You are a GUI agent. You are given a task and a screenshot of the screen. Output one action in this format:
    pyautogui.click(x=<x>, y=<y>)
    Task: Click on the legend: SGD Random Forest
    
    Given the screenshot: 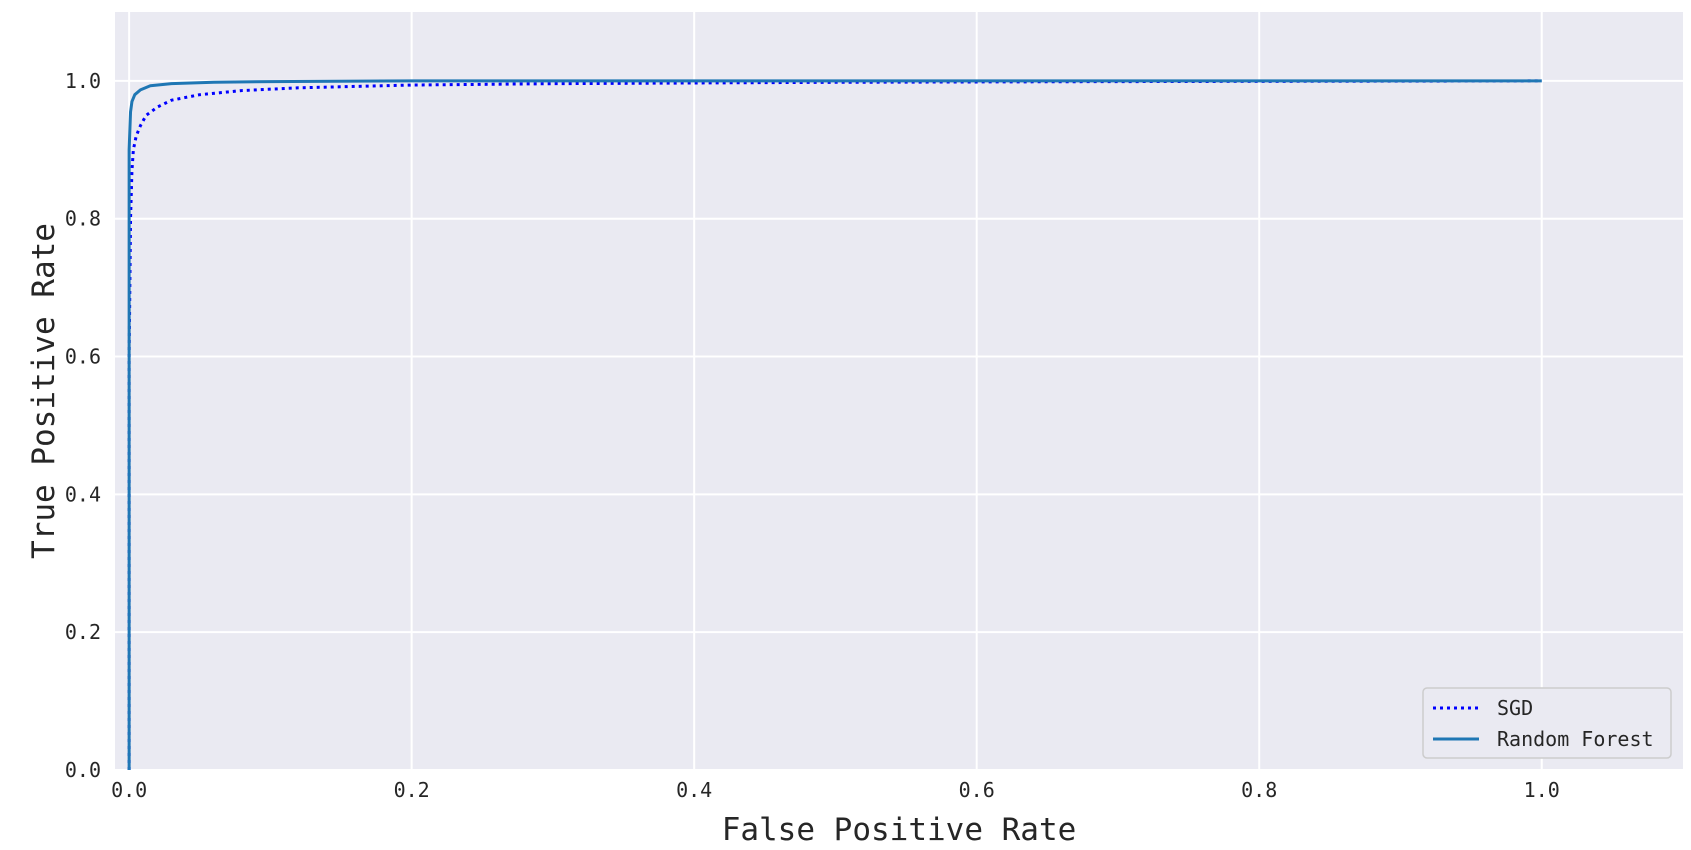 What is the action you would take?
    pyautogui.click(x=1547, y=723)
    